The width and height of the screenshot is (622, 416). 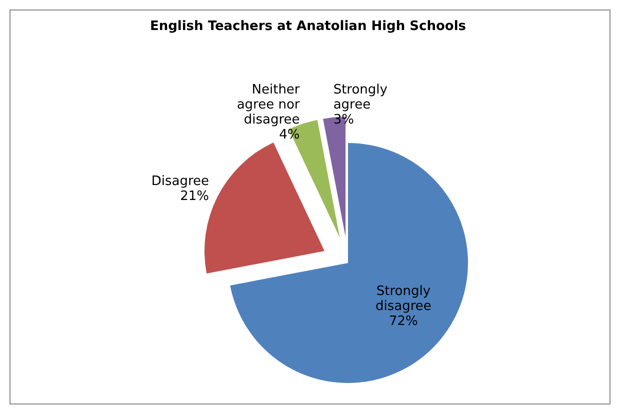 I want to click on slice-label: Strongly agree, so click(x=360, y=97).